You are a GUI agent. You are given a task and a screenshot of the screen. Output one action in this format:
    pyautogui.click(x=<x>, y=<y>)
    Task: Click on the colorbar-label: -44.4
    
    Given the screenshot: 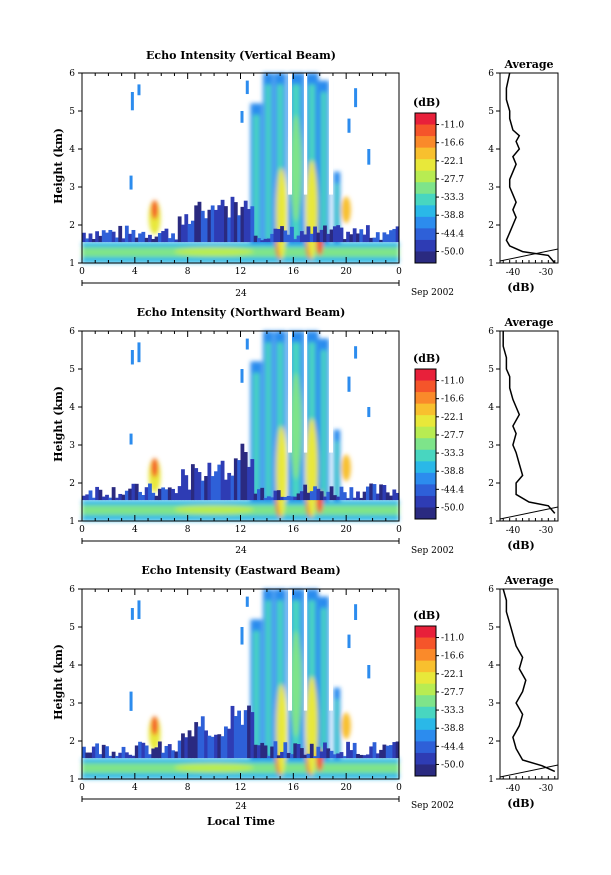 What is the action you would take?
    pyautogui.click(x=452, y=490)
    